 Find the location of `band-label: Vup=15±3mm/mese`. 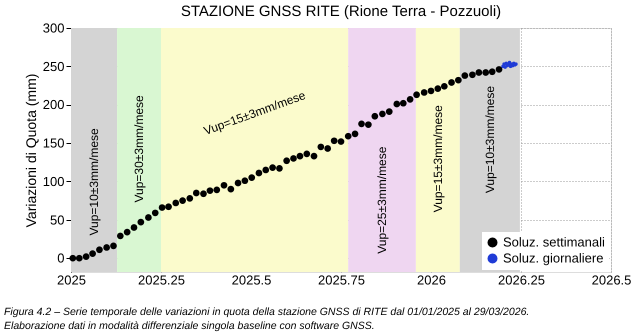

band-label: Vup=15±3mm/mese is located at coordinates (437, 158).